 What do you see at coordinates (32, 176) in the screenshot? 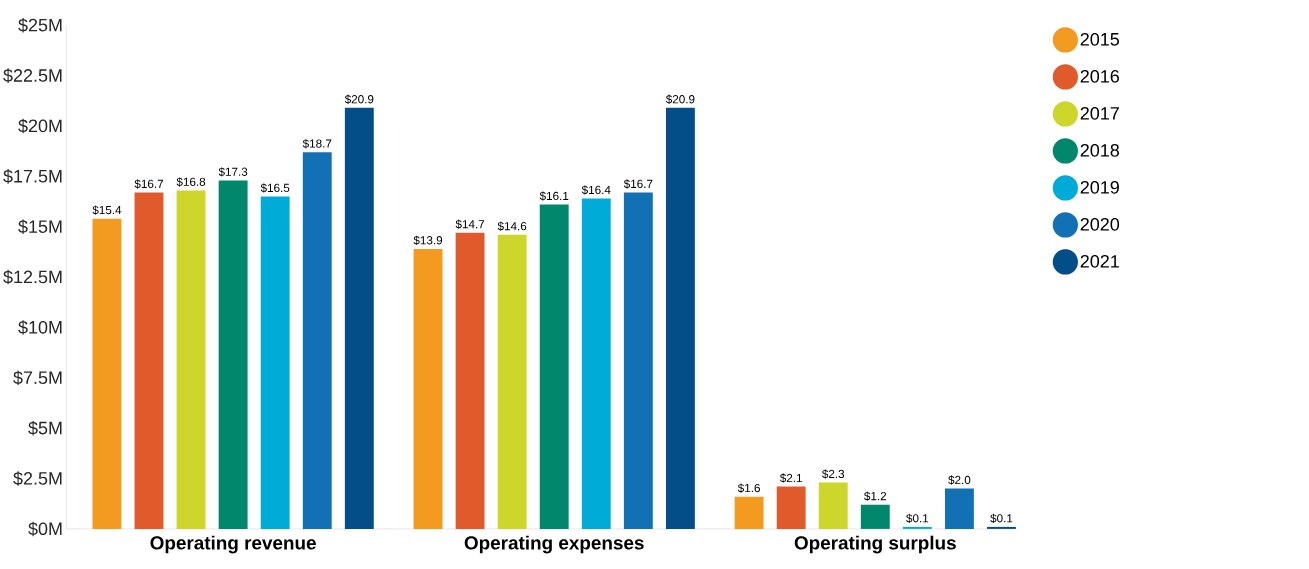
I see `y-tick-label: $17.5M` at bounding box center [32, 176].